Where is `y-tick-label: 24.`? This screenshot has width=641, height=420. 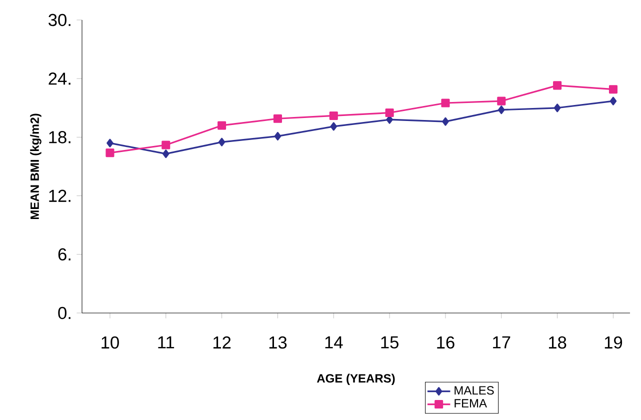
y-tick-label: 24. is located at coordinates (59, 78).